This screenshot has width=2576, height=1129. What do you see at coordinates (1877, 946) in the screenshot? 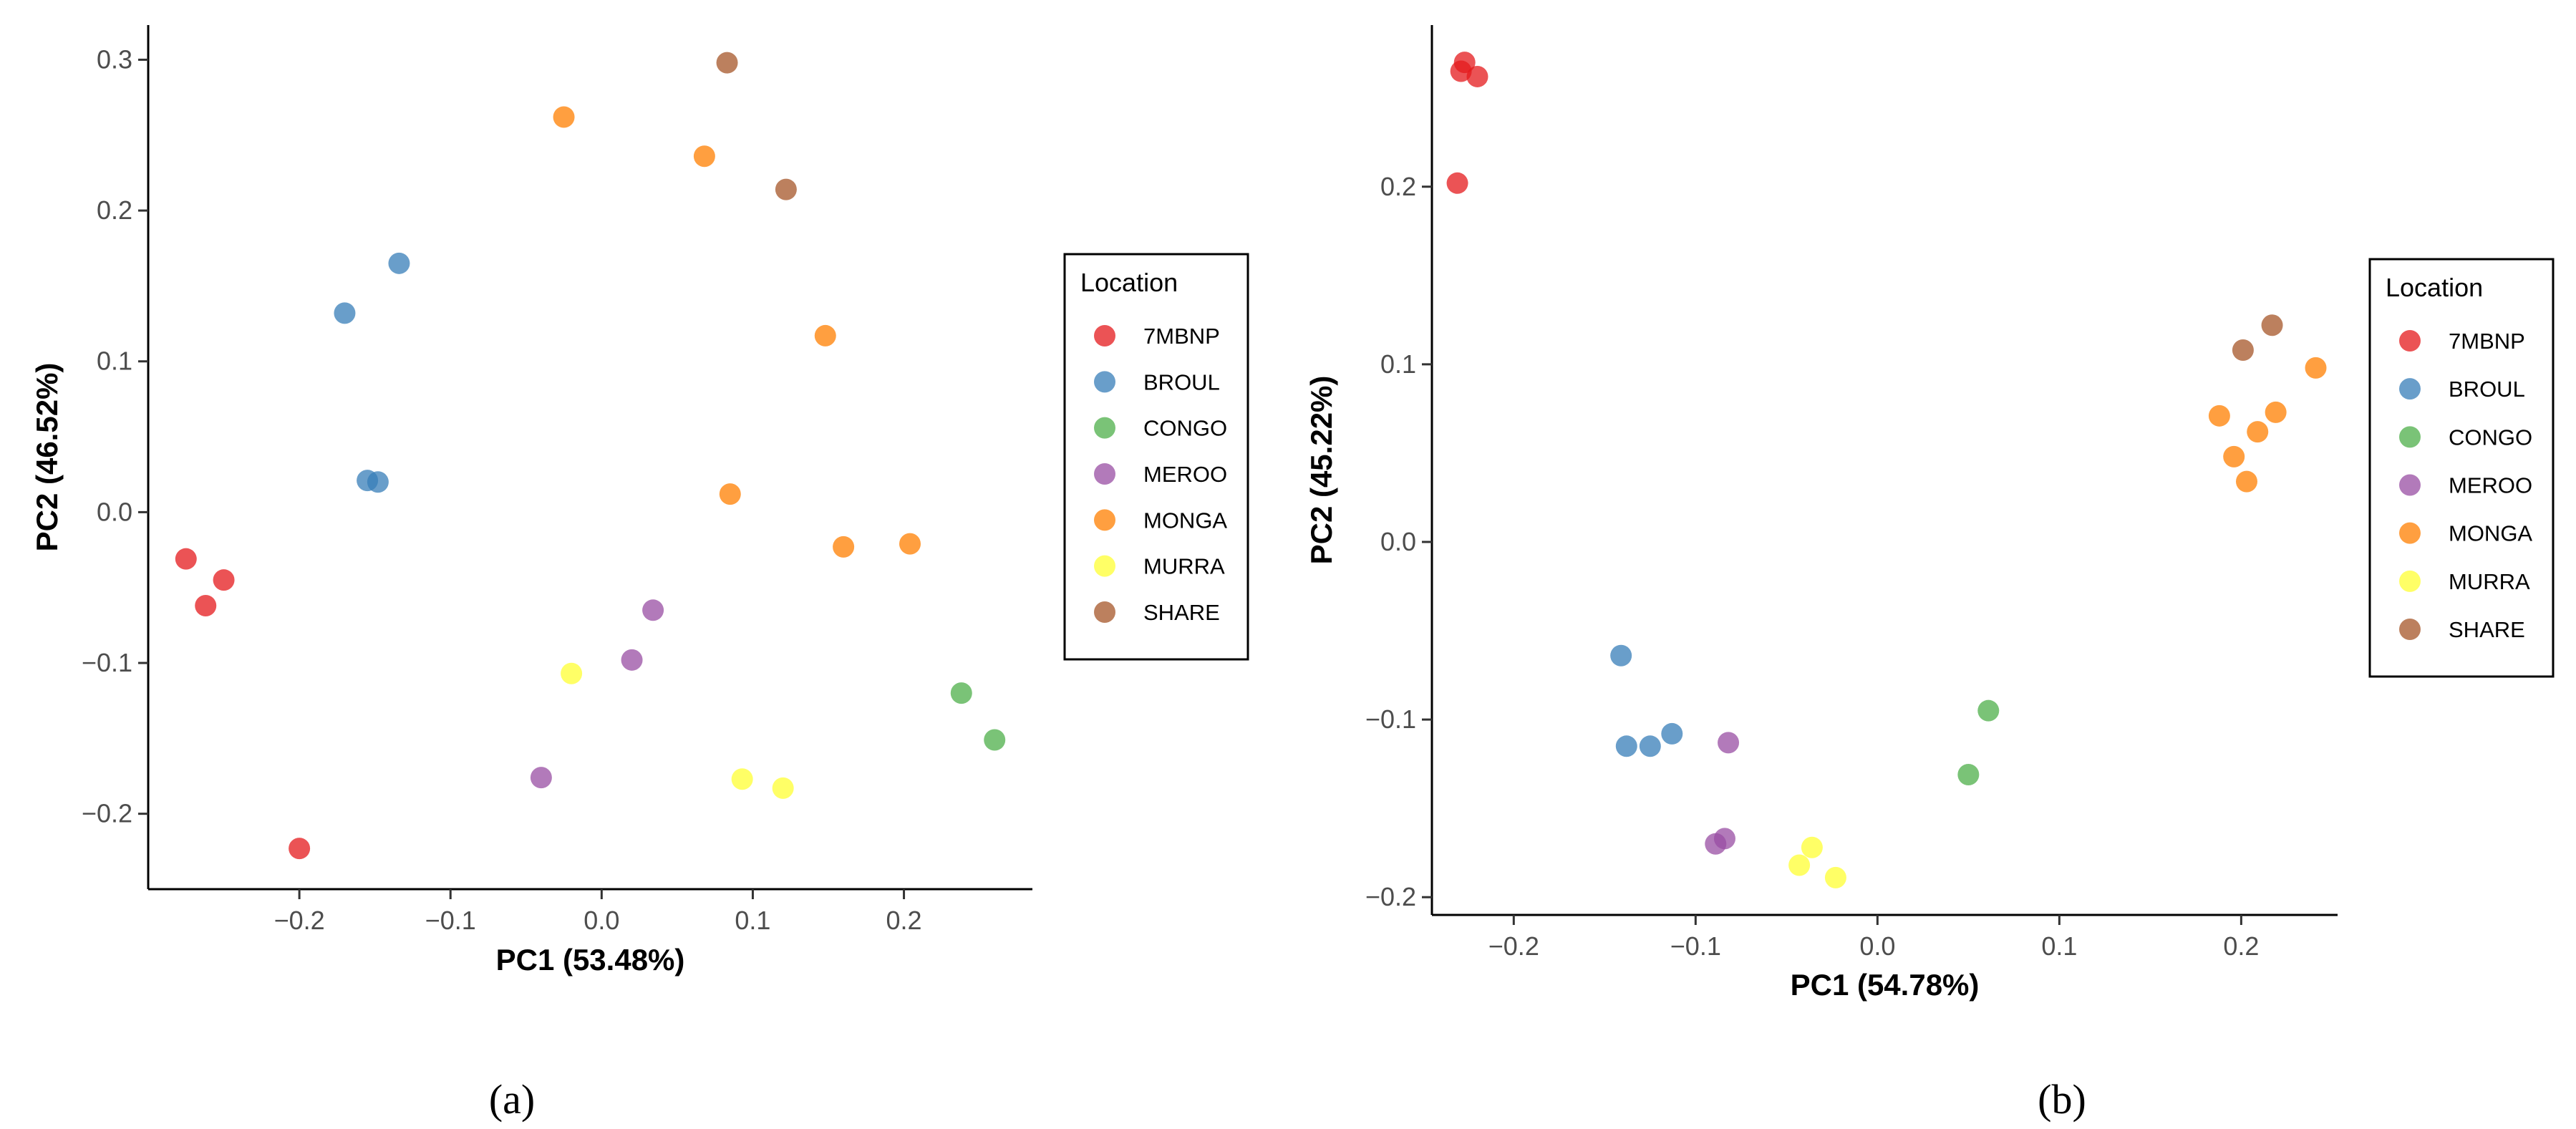
I see `x-tick-label: 0.0` at bounding box center [1877, 946].